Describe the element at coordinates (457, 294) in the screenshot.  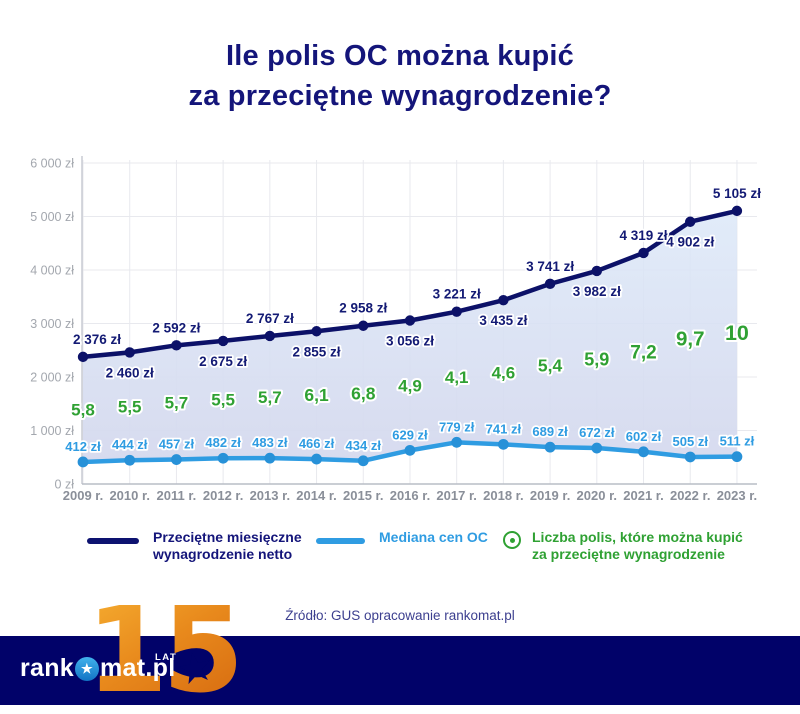
I see `wage-value-label: 3 221 zł` at that location.